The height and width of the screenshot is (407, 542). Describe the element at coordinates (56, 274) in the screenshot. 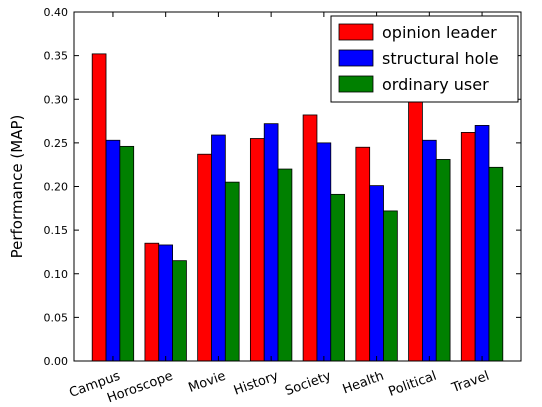

I see `y-tick-label: 0.10` at that location.